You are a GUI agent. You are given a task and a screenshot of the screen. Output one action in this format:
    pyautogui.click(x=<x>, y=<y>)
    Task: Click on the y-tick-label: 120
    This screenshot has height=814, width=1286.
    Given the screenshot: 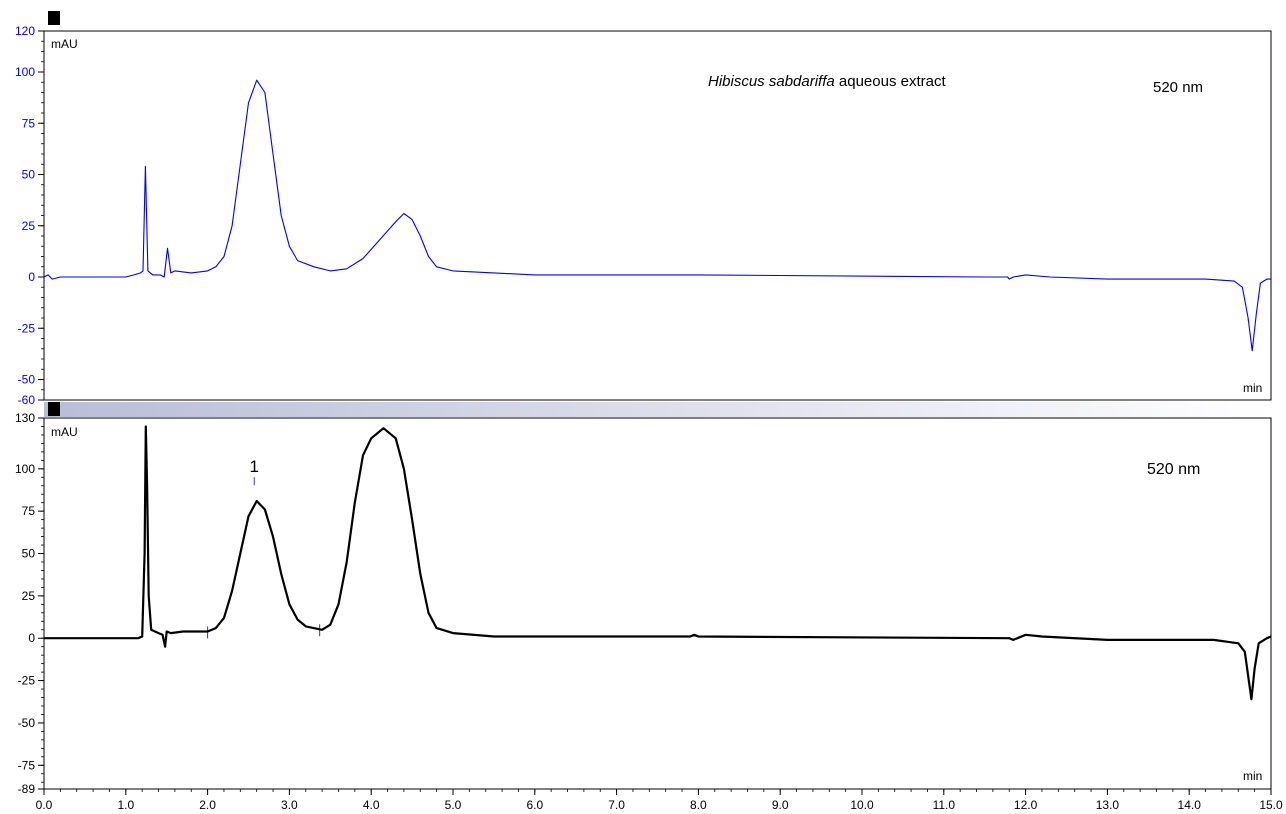 What is the action you would take?
    pyautogui.click(x=25, y=31)
    